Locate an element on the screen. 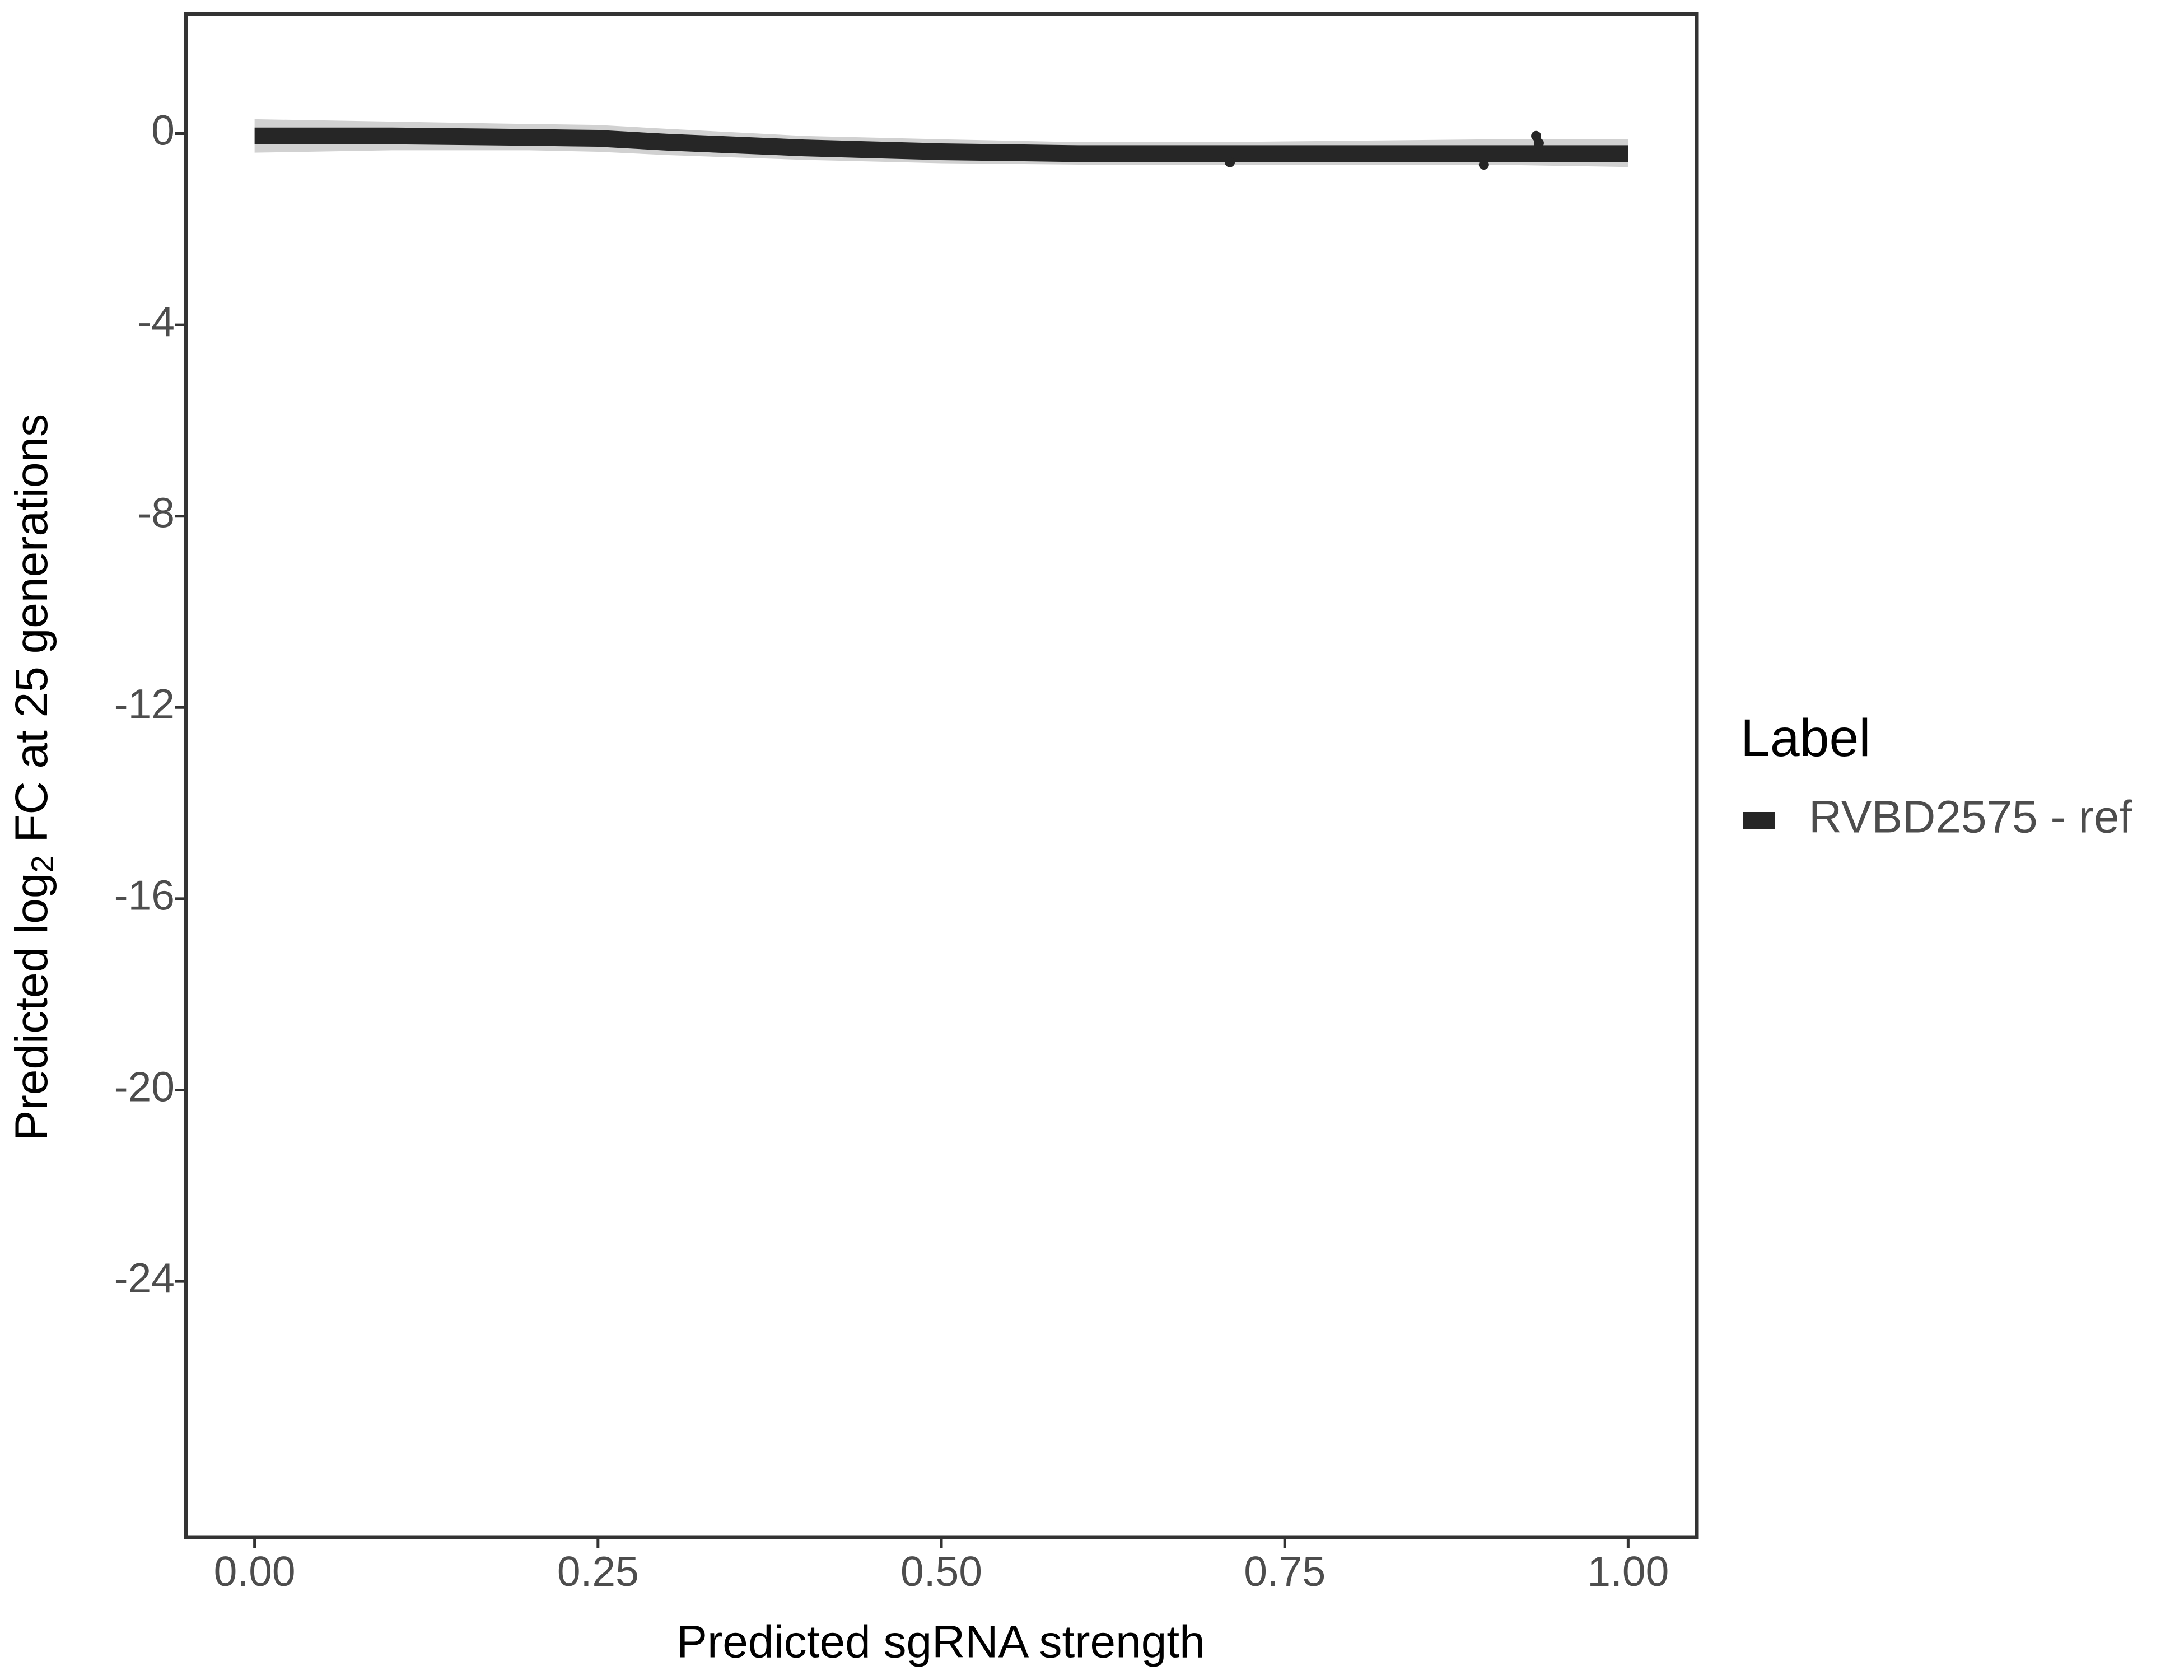 This screenshot has height=1680, width=2184. x-tick-label: 1.00 is located at coordinates (1628, 1572).